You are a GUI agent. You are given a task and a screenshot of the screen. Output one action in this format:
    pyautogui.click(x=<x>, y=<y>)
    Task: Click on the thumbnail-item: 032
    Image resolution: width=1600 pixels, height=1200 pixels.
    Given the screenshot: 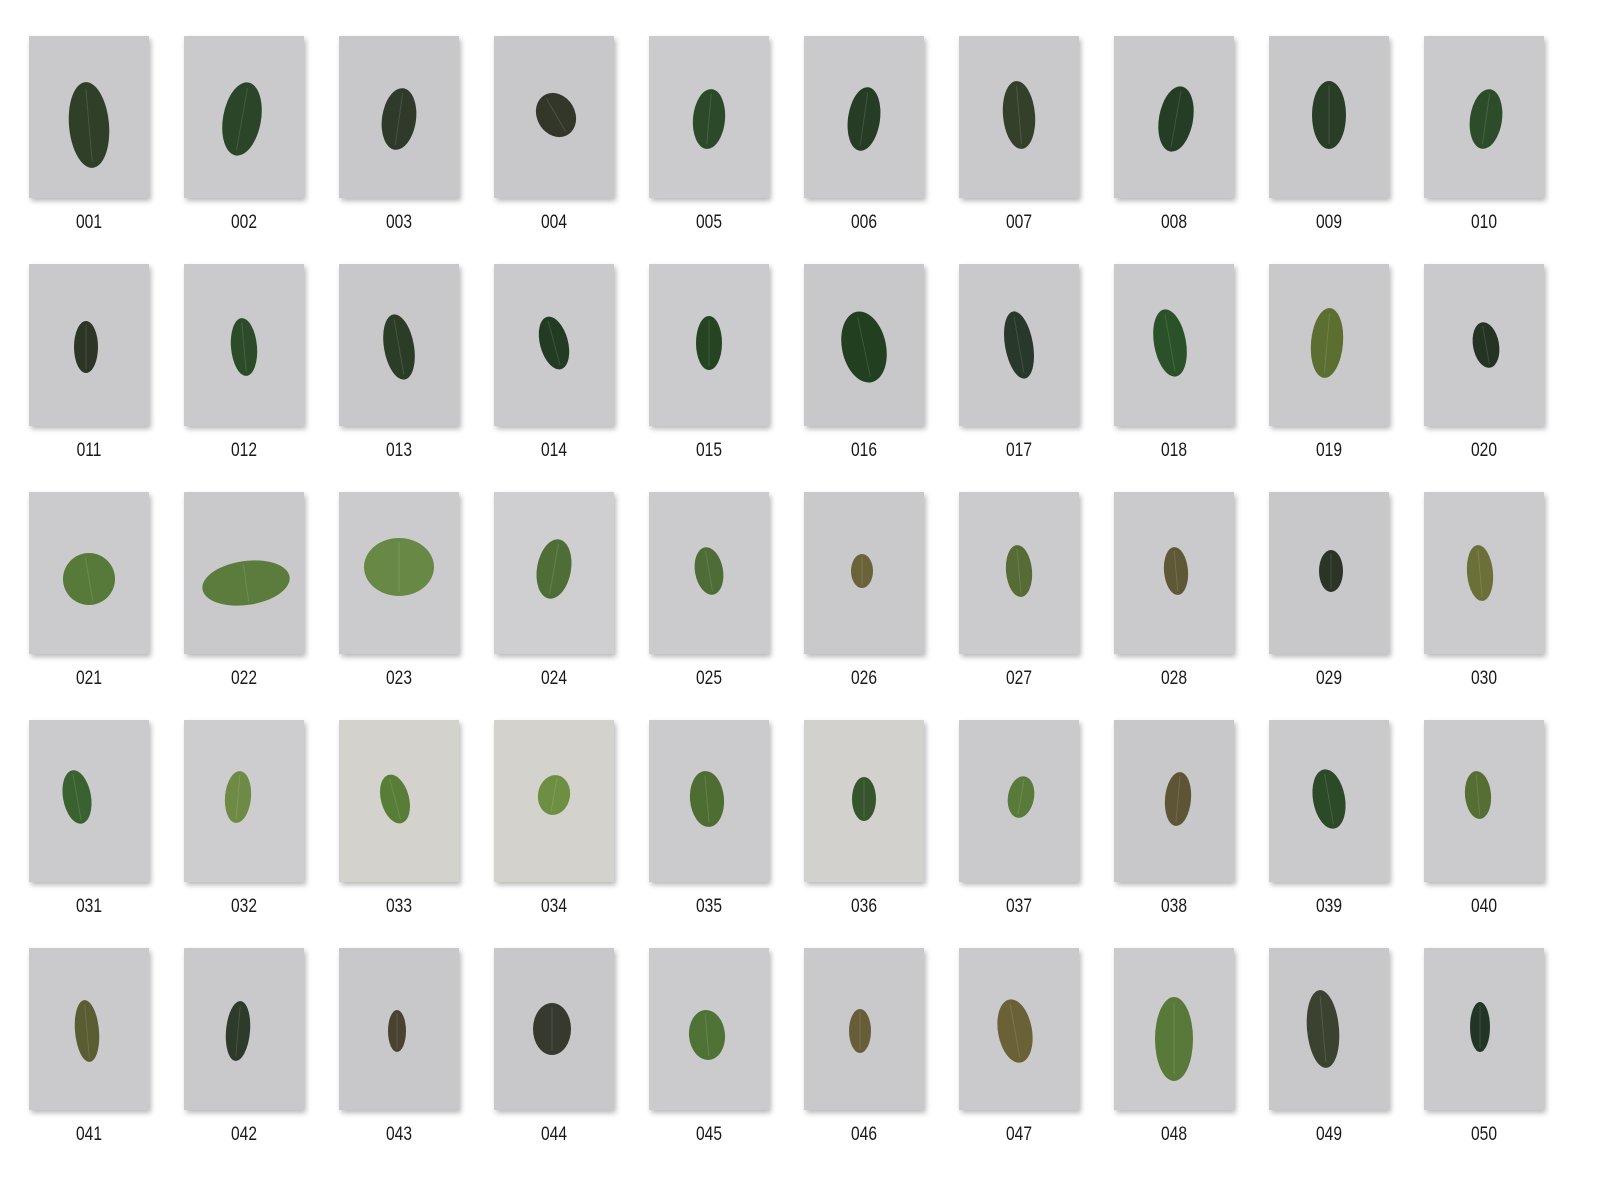 What is the action you would take?
    pyautogui.click(x=246, y=825)
    